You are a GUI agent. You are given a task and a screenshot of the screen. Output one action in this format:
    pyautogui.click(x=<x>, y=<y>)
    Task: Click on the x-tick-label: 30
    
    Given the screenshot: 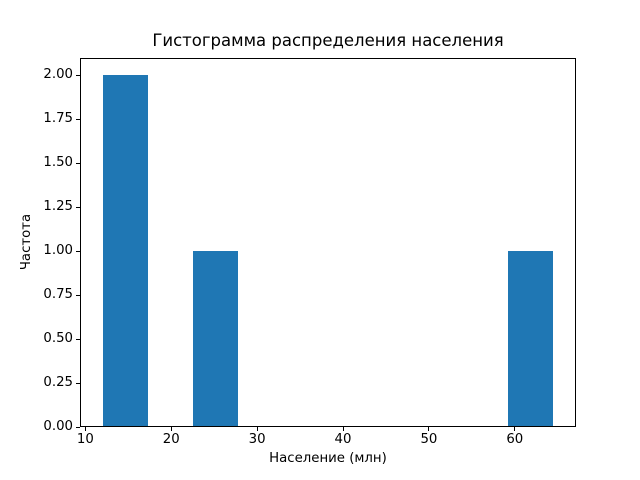 What is the action you would take?
    pyautogui.click(x=257, y=439)
    